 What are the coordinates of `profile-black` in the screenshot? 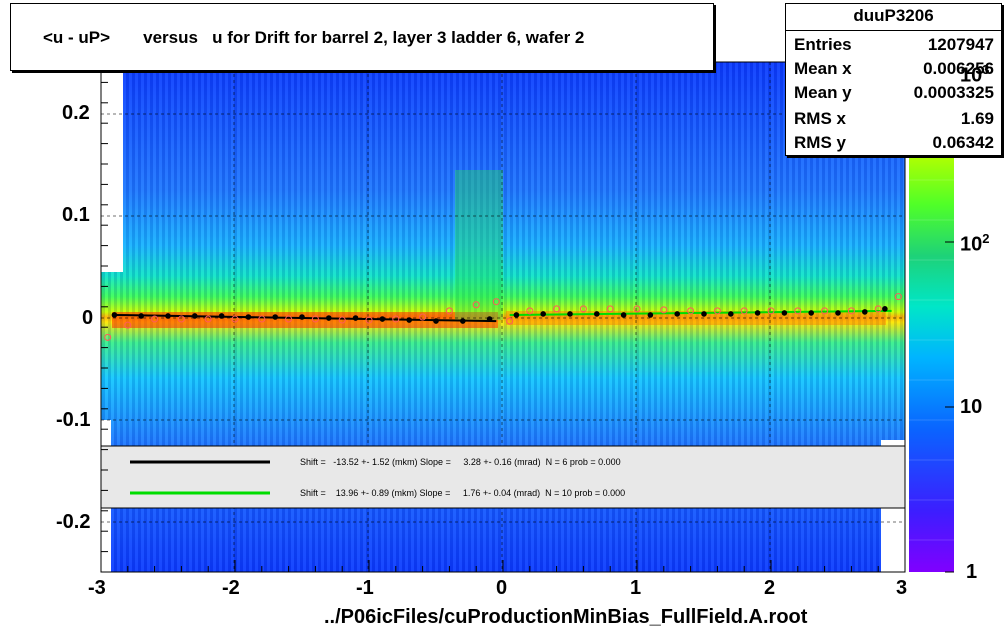 It's located at (499, 315).